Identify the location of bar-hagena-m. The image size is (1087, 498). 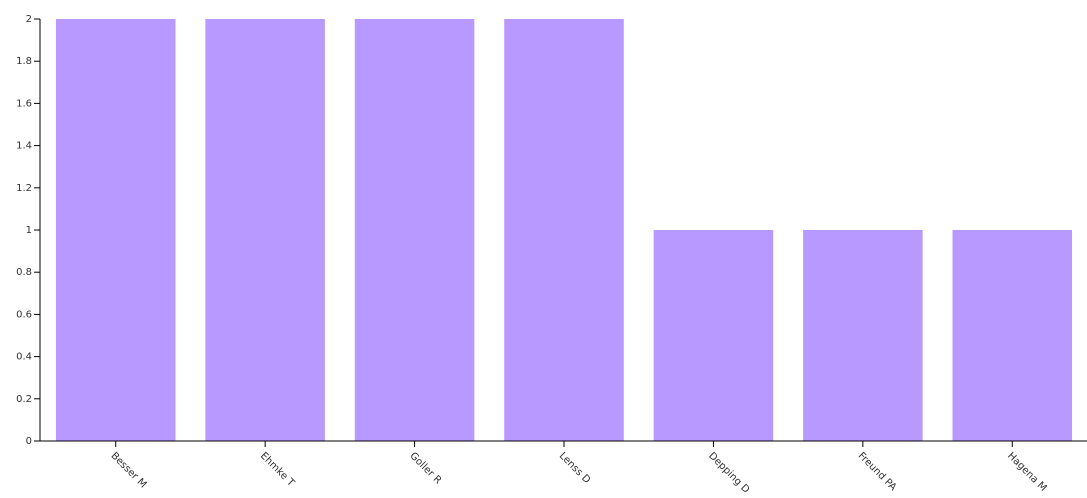
(1012, 335).